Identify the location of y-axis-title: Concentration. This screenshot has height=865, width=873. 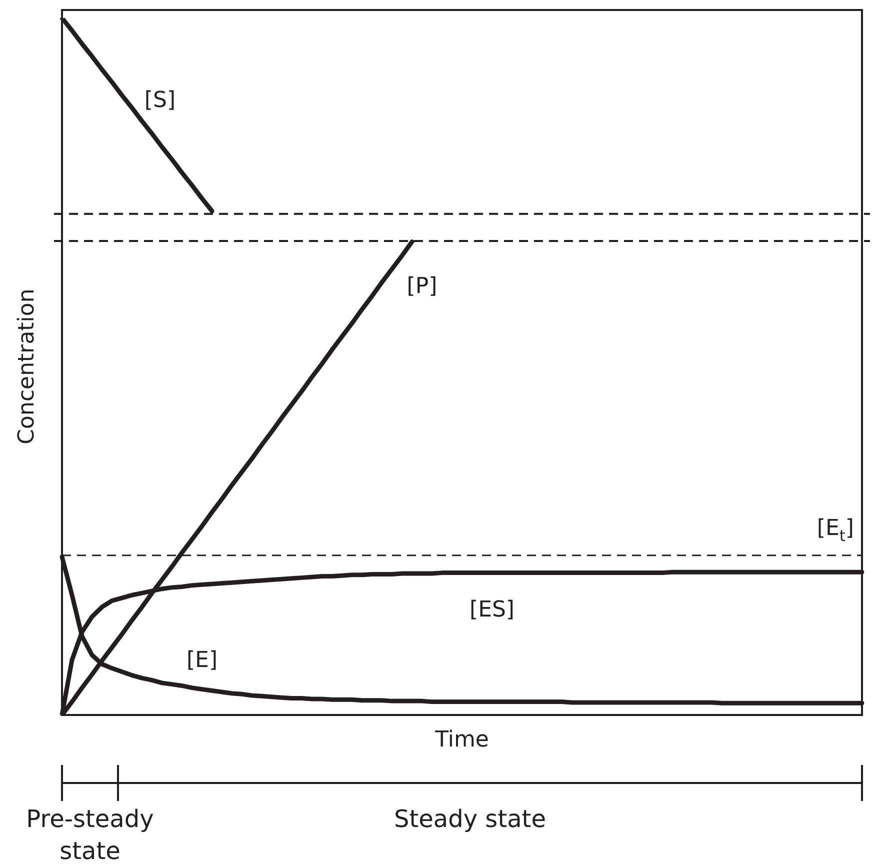
(27, 366).